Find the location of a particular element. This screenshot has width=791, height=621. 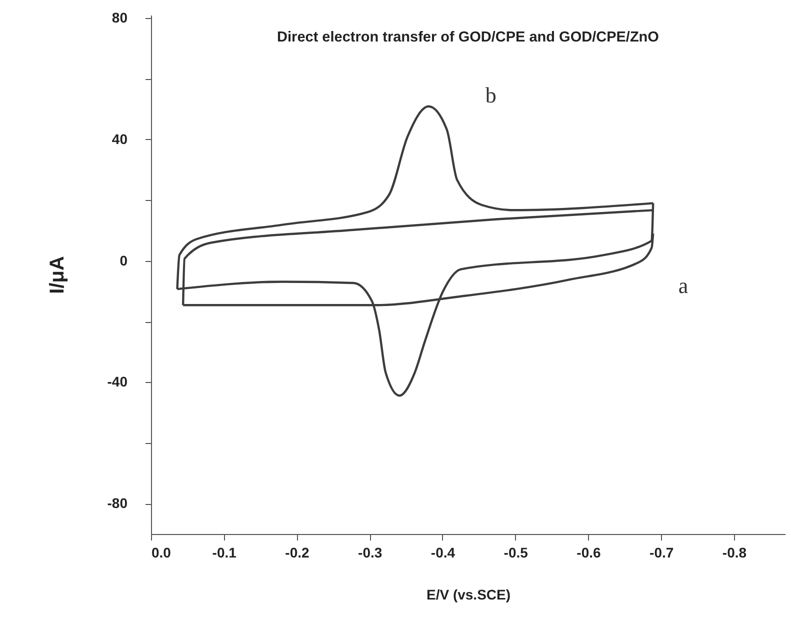

y-tick-label: -80 is located at coordinates (117, 503).